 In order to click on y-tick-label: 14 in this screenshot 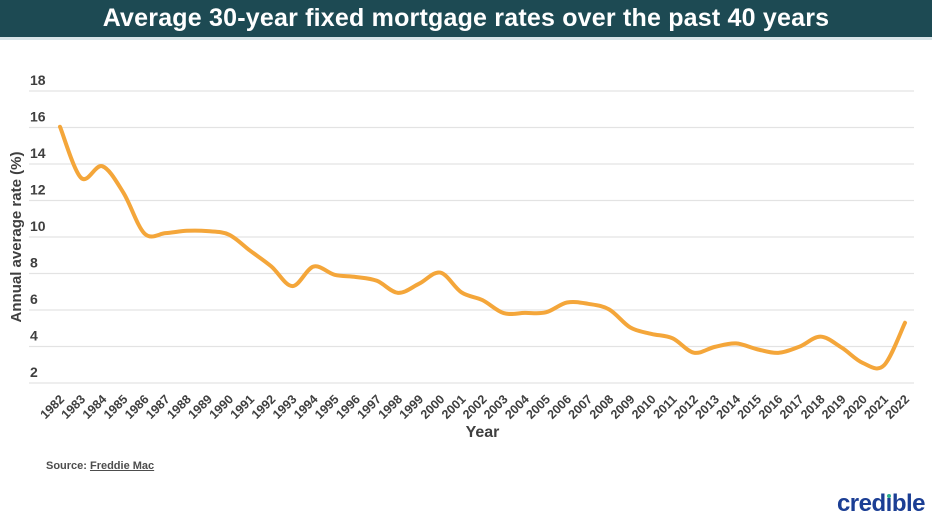, I will do `click(38, 153)`.